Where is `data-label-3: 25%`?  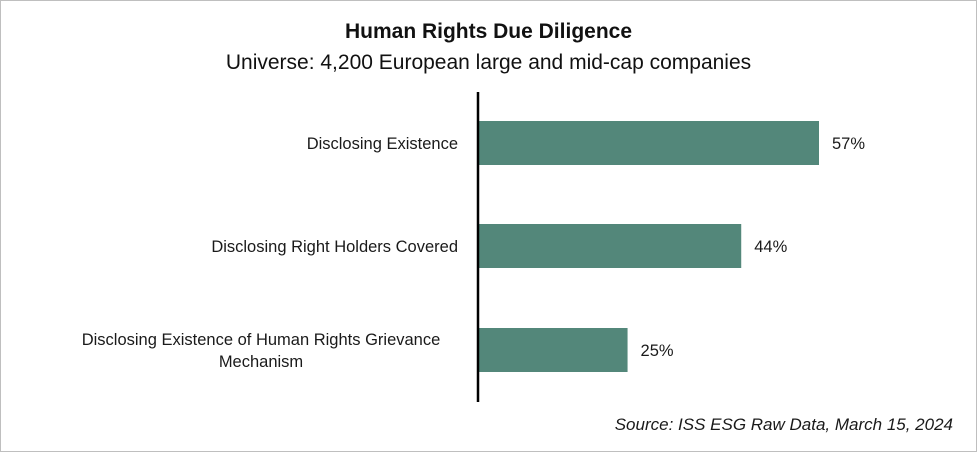
data-label-3: 25% is located at coordinates (657, 351).